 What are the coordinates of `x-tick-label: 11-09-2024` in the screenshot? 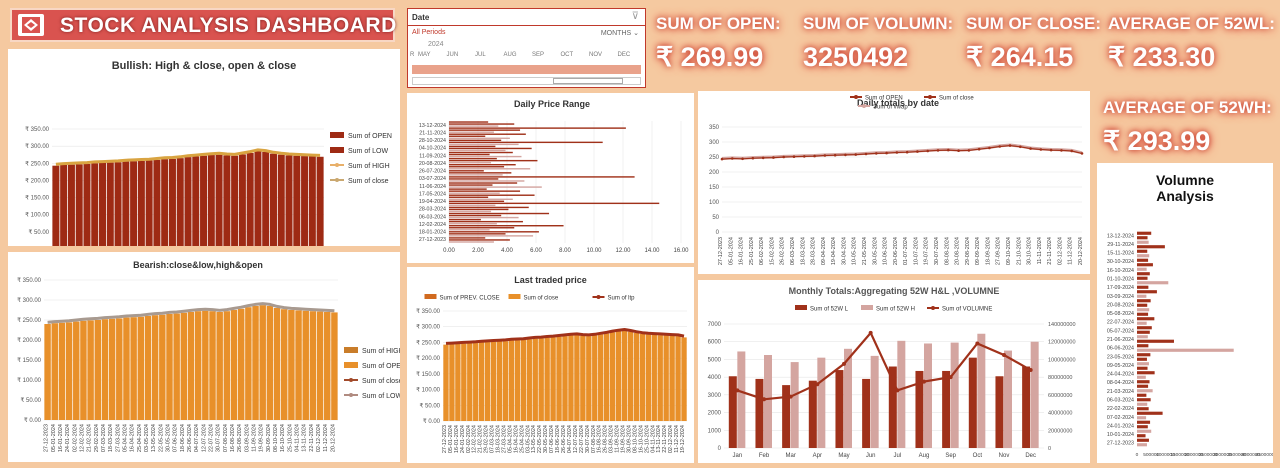 It's located at (618, 439).